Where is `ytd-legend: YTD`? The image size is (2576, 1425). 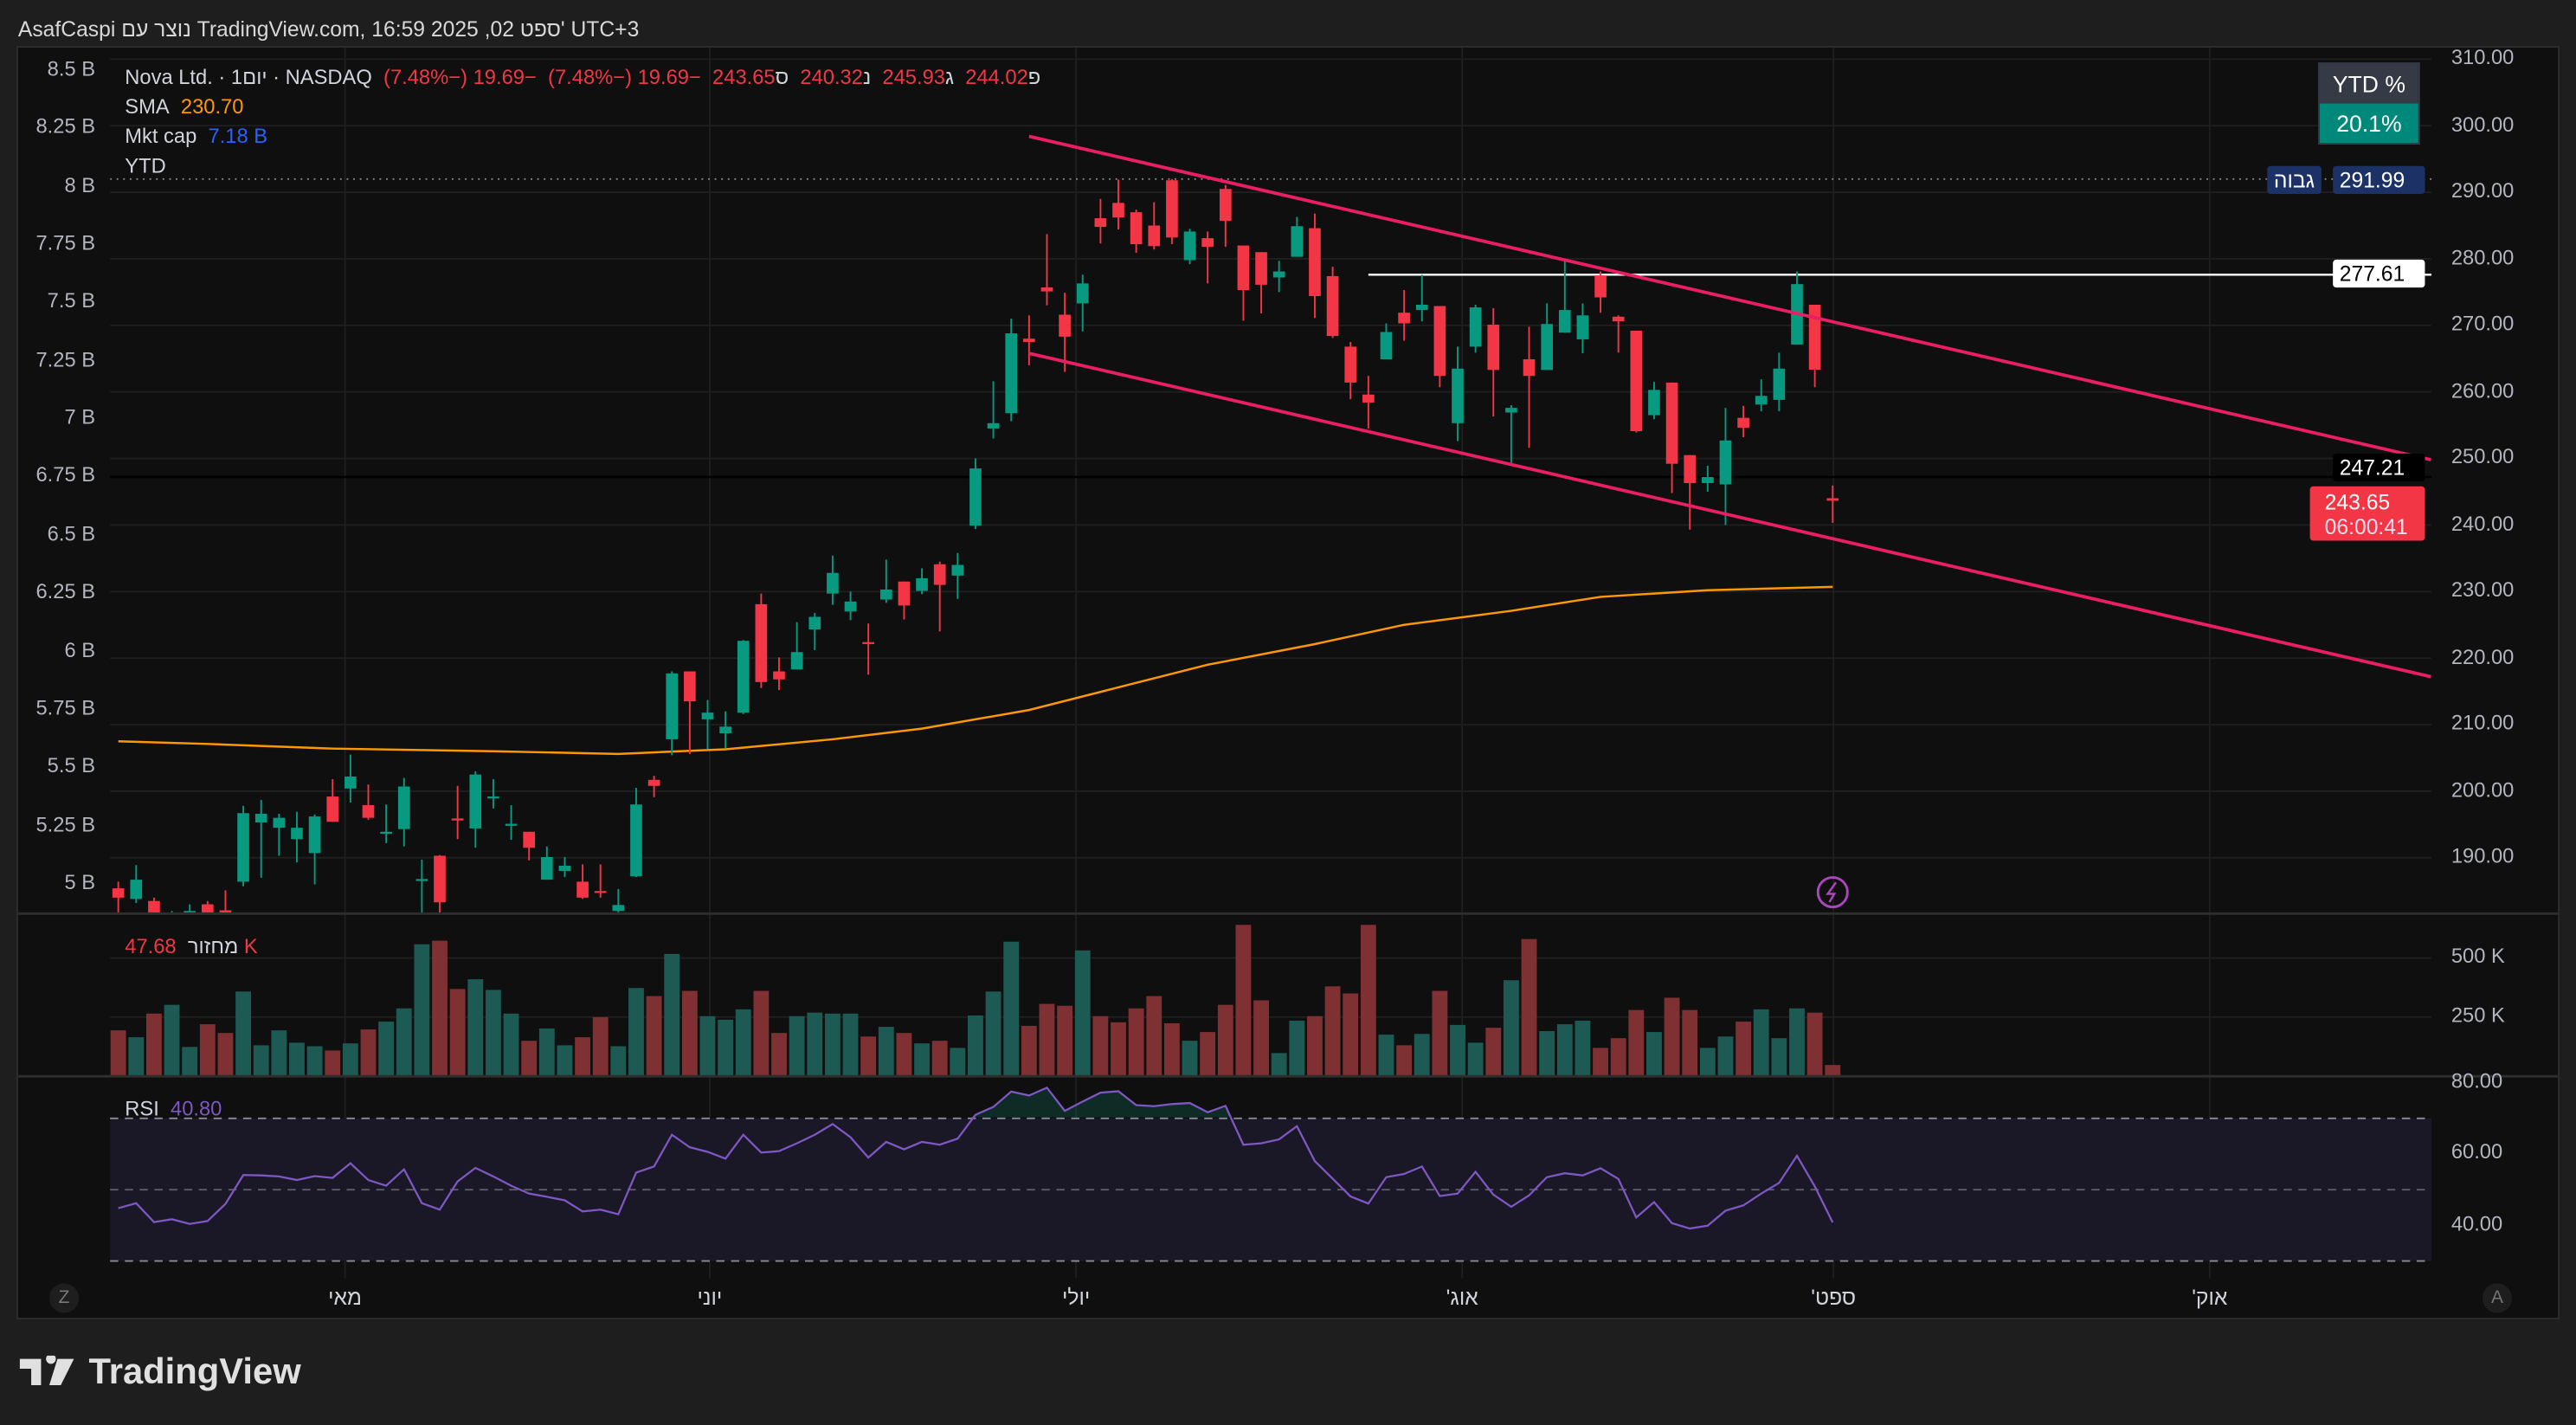
ytd-legend: YTD is located at coordinates (145, 165).